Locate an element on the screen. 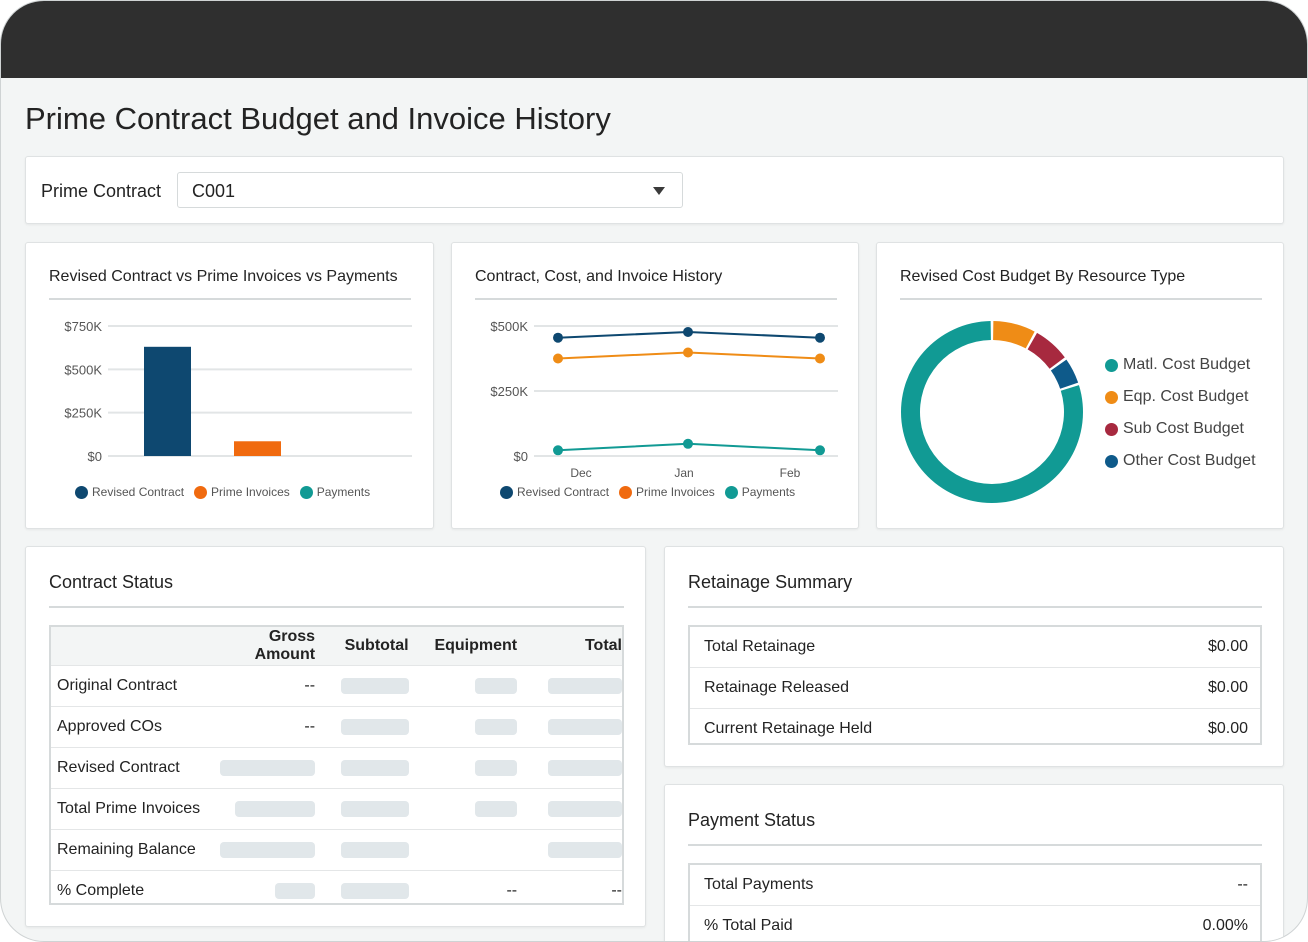 The width and height of the screenshot is (1308, 942). chevron-down-icon is located at coordinates (659, 191).